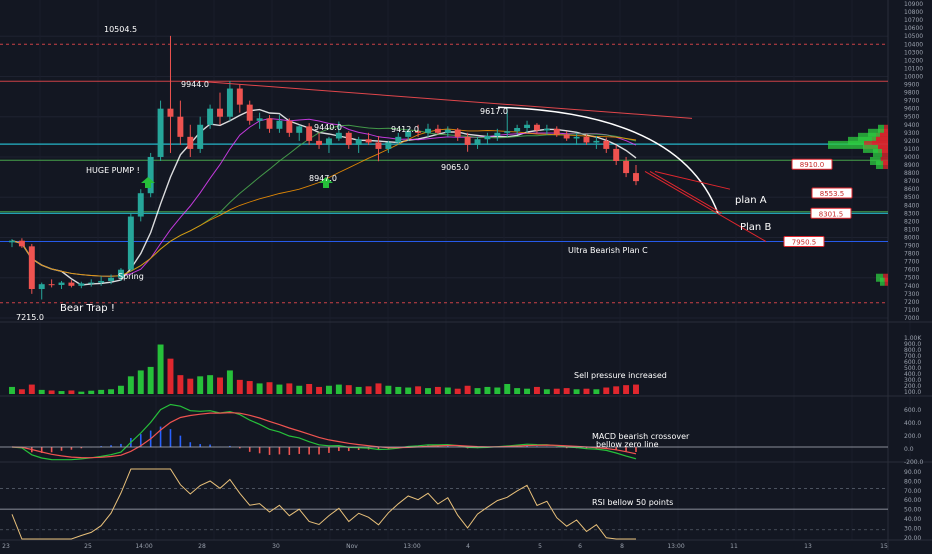  Describe the element at coordinates (87, 308) in the screenshot. I see `annotation-bear-trap: Bear Trap !` at that location.